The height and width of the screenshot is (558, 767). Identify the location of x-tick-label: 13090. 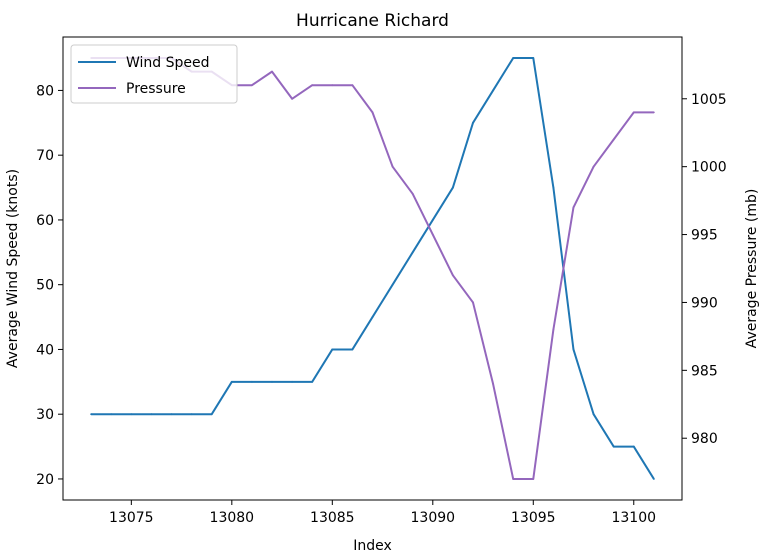
(433, 518).